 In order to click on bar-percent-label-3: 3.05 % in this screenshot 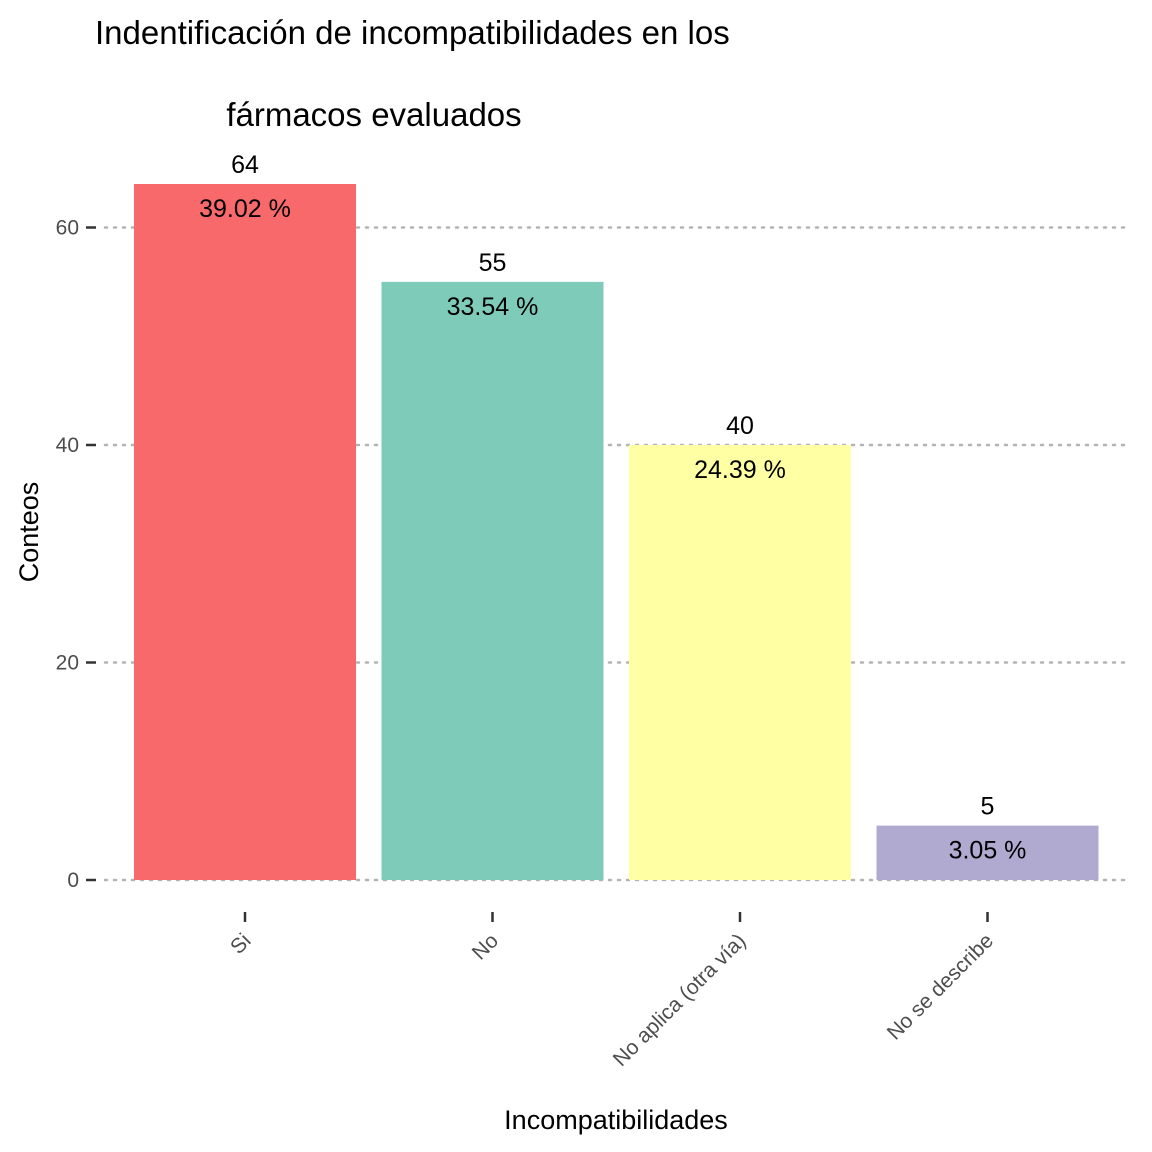, I will do `click(988, 851)`.